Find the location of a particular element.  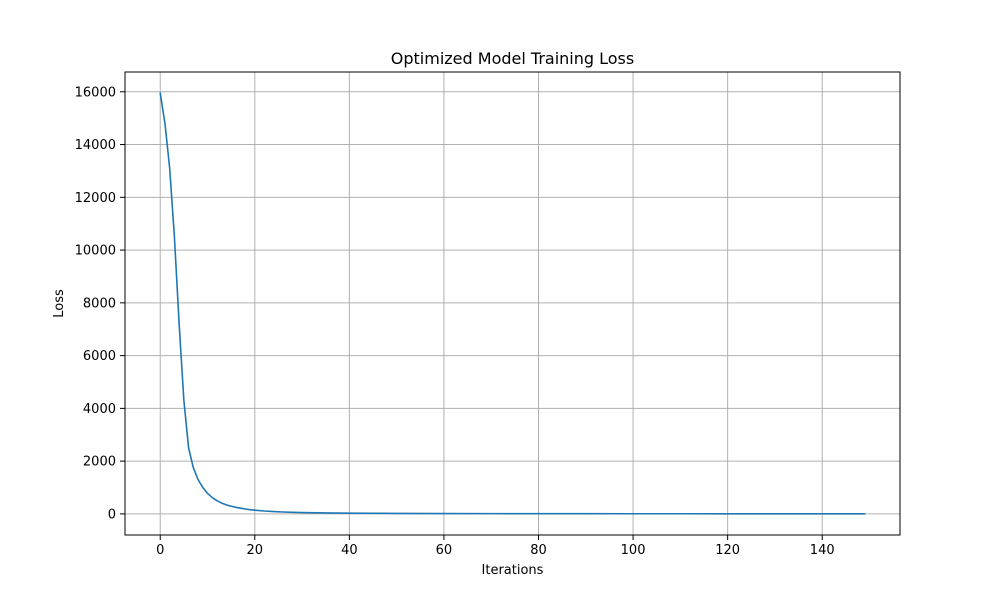

y-tick-label: 4000 is located at coordinates (99, 409).